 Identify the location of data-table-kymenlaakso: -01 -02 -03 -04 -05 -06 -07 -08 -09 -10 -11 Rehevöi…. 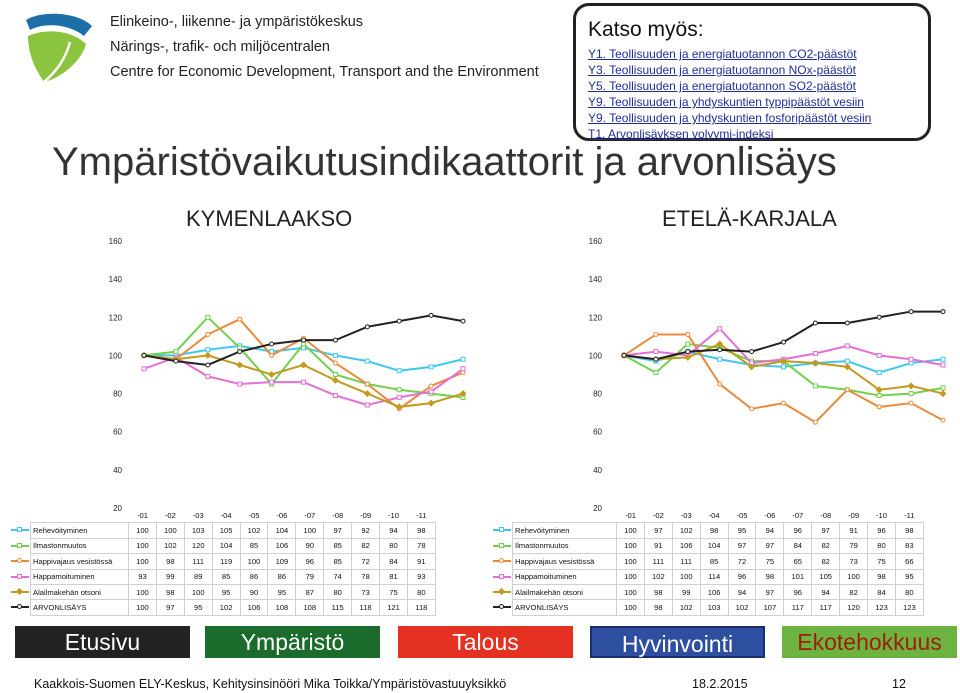
(223, 562).